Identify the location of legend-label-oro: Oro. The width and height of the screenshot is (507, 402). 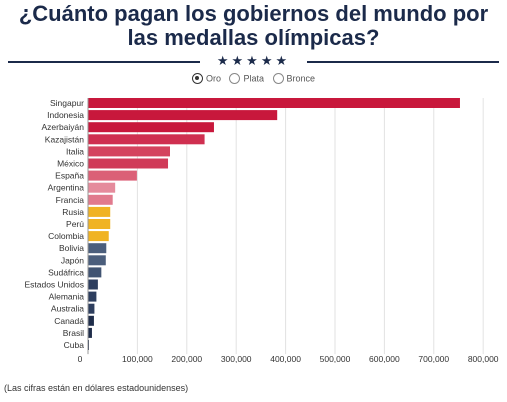
(213, 78).